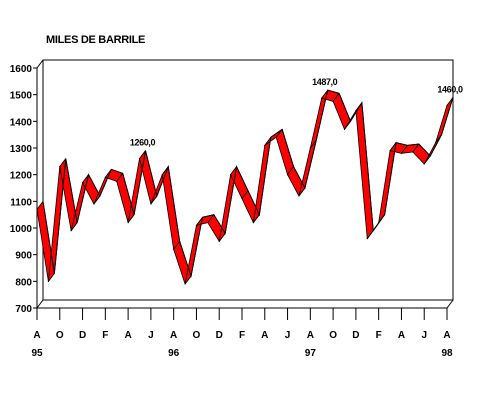 The width and height of the screenshot is (478, 418). Describe the element at coordinates (40, 304) in the screenshot. I see `floor-left-edge` at that location.